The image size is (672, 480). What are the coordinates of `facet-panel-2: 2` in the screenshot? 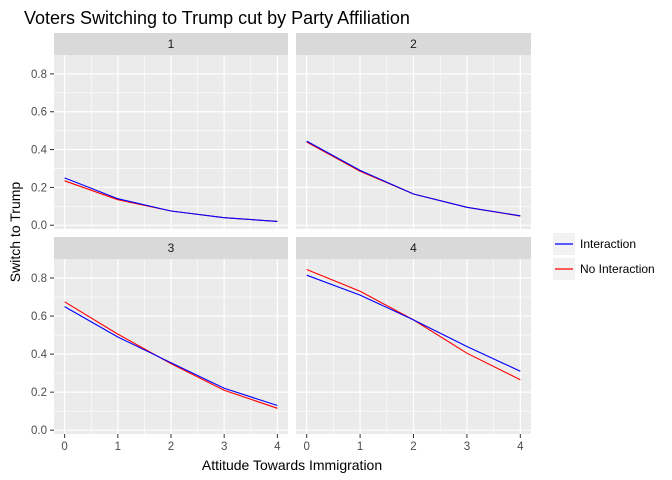 It's located at (413, 131).